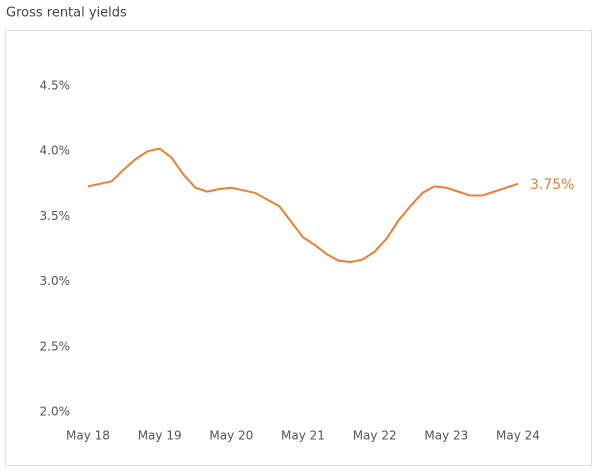 The height and width of the screenshot is (474, 600). I want to click on x-tick-label: May 19, so click(160, 436).